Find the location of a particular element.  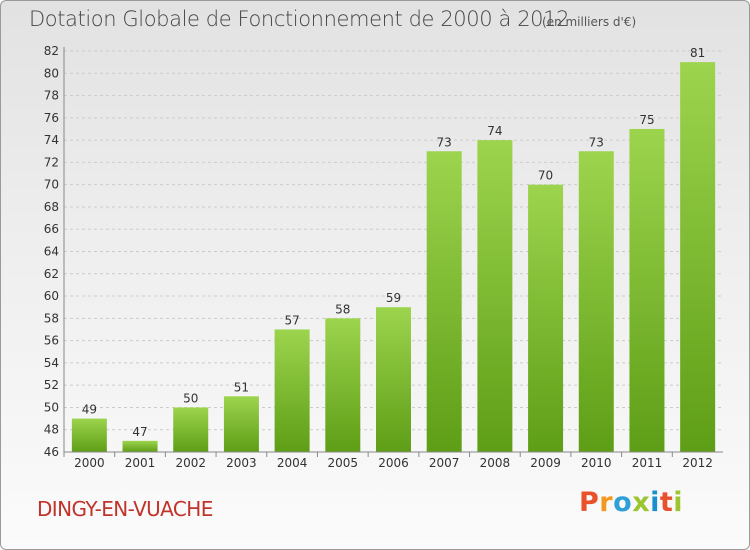

bar-2008 is located at coordinates (495, 296).